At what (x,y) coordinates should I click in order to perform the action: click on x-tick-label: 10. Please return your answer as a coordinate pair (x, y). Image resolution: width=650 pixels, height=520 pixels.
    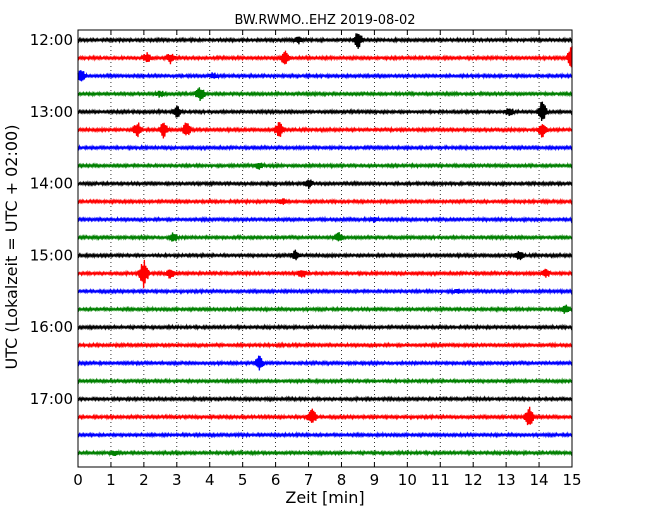
    Looking at the image, I should click on (407, 480).